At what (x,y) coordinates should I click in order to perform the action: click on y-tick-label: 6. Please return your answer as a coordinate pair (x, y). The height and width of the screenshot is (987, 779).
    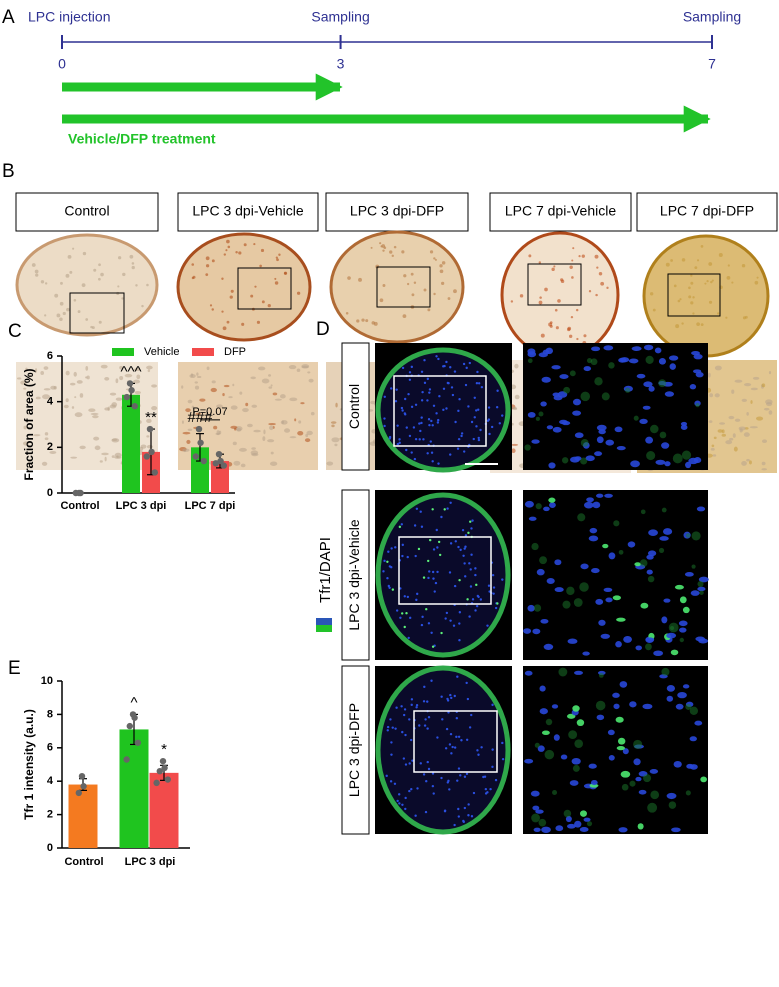
    Looking at the image, I should click on (50, 356).